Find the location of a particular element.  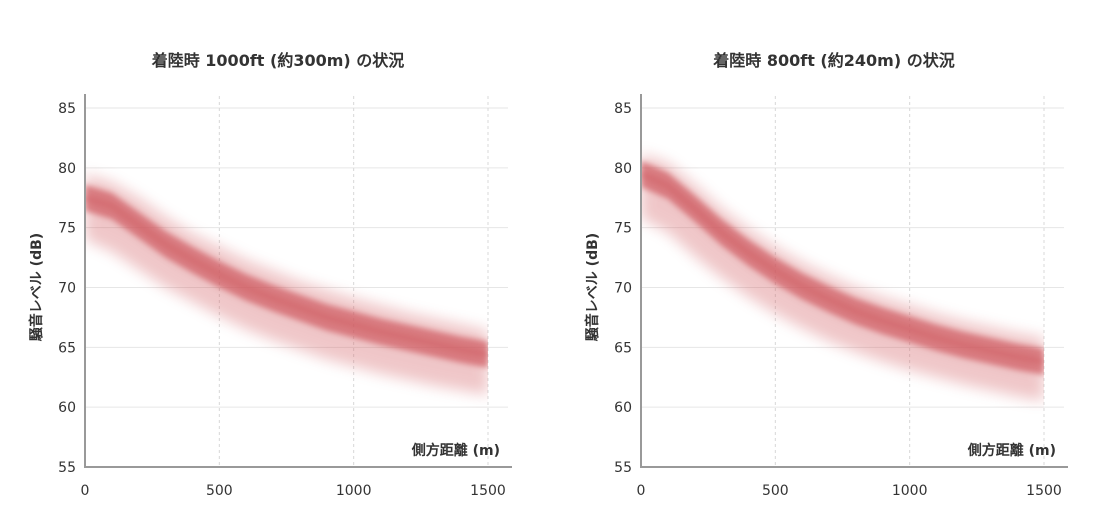

band-core is located at coordinates (286, 276).